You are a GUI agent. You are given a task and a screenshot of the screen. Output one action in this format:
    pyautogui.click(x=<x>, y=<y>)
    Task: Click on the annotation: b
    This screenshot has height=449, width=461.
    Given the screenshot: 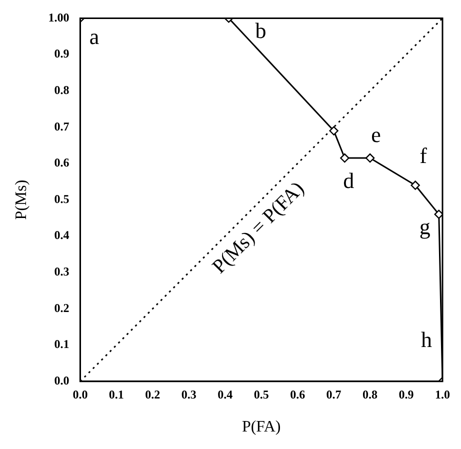 What is the action you would take?
    pyautogui.click(x=260, y=30)
    